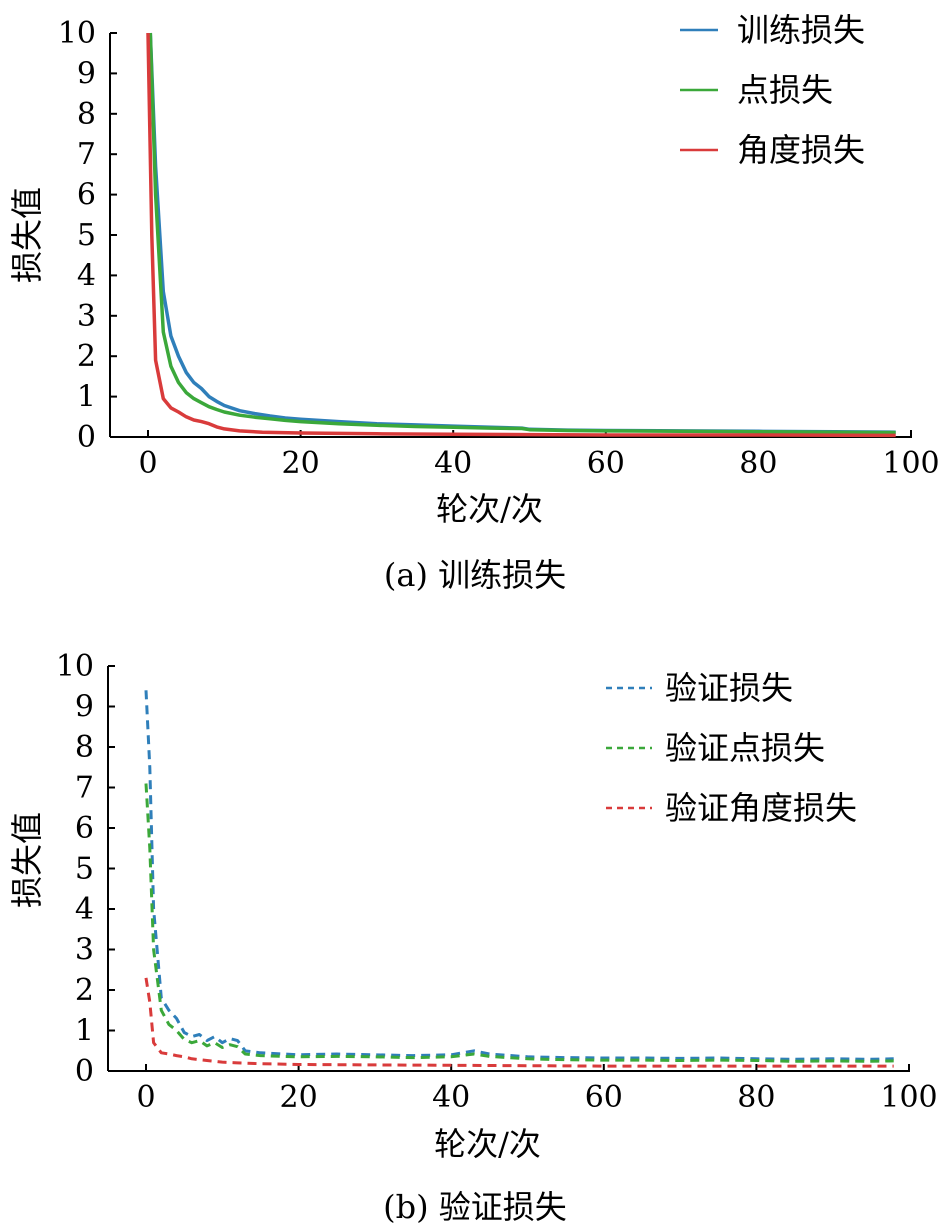  What do you see at coordinates (801, 30) in the screenshot?
I see `legend-label-0: 训练损失` at bounding box center [801, 30].